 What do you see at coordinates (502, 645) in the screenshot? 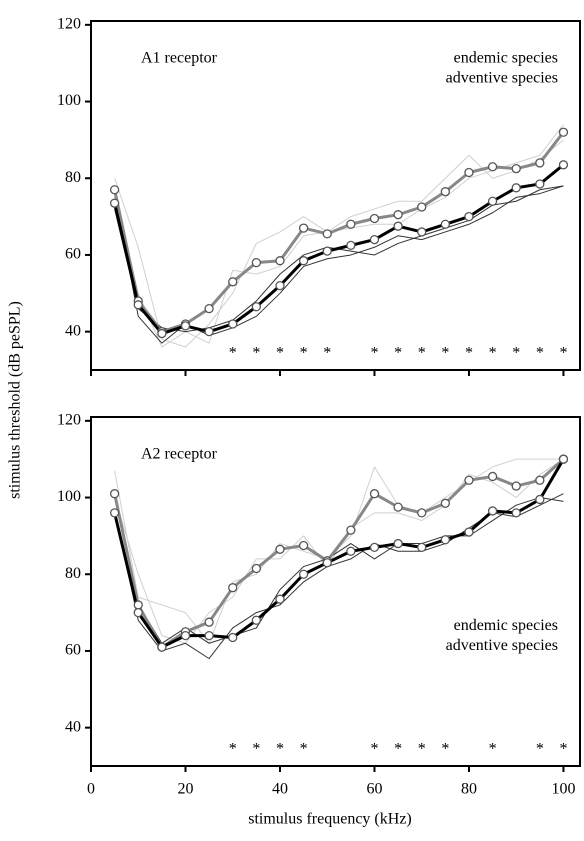
I see `legend-label: adventive species` at bounding box center [502, 645].